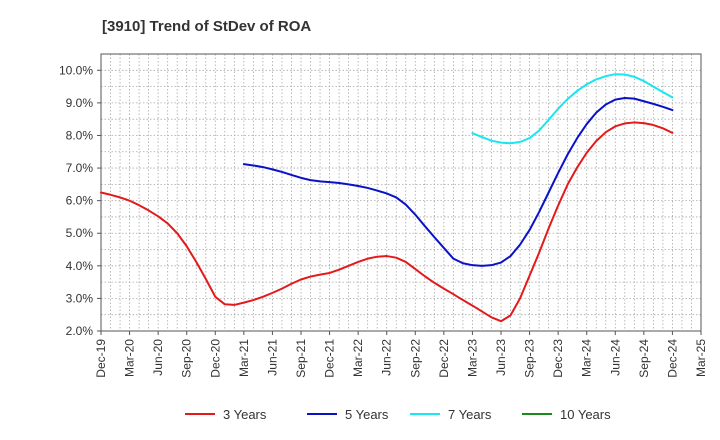  Describe the element at coordinates (672, 358) in the screenshot. I see `x-tick-label: Dec-24` at that location.